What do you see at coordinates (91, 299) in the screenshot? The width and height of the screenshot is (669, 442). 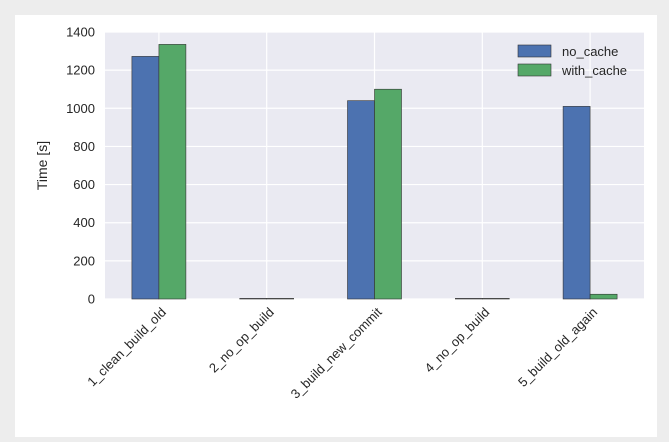 I see `y-tick-label: 0` at bounding box center [91, 299].